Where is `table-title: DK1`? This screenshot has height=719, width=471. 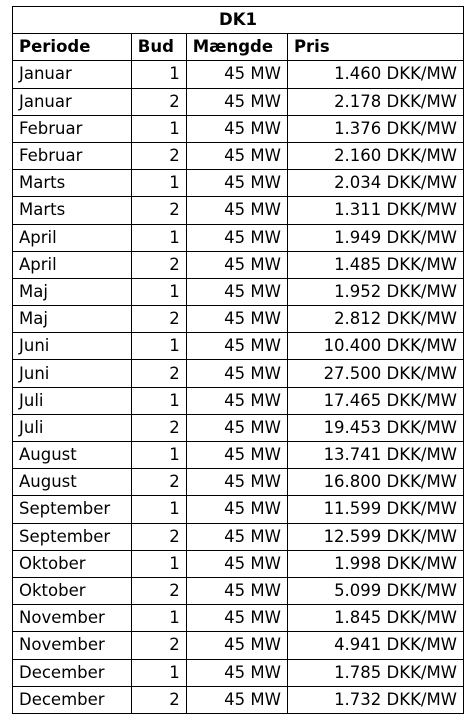
table-title: DK1 is located at coordinates (238, 20).